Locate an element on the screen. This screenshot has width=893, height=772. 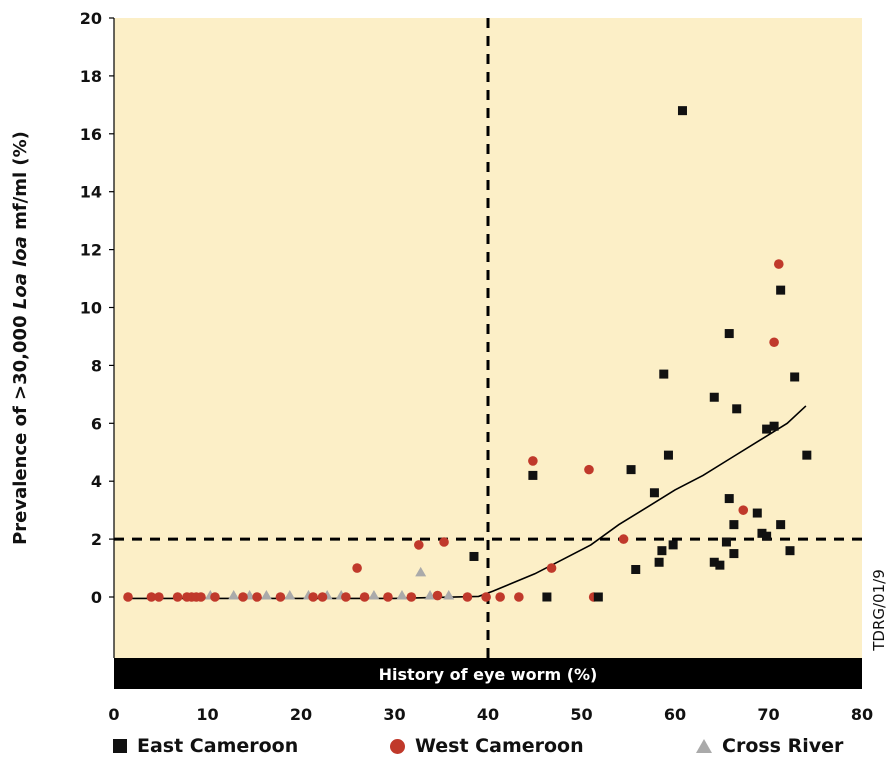
x-tick-label: 80 is located at coordinates (862, 714).